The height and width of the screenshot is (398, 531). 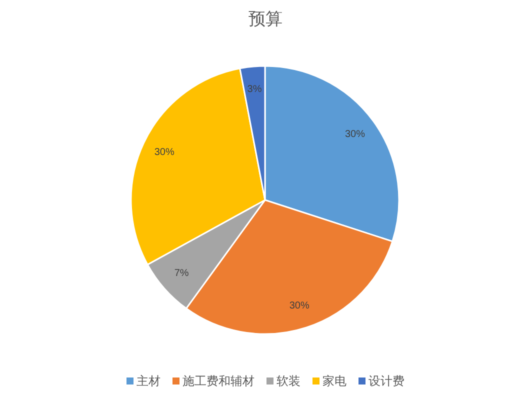 I want to click on chart-title: 预算, so click(x=265, y=19).